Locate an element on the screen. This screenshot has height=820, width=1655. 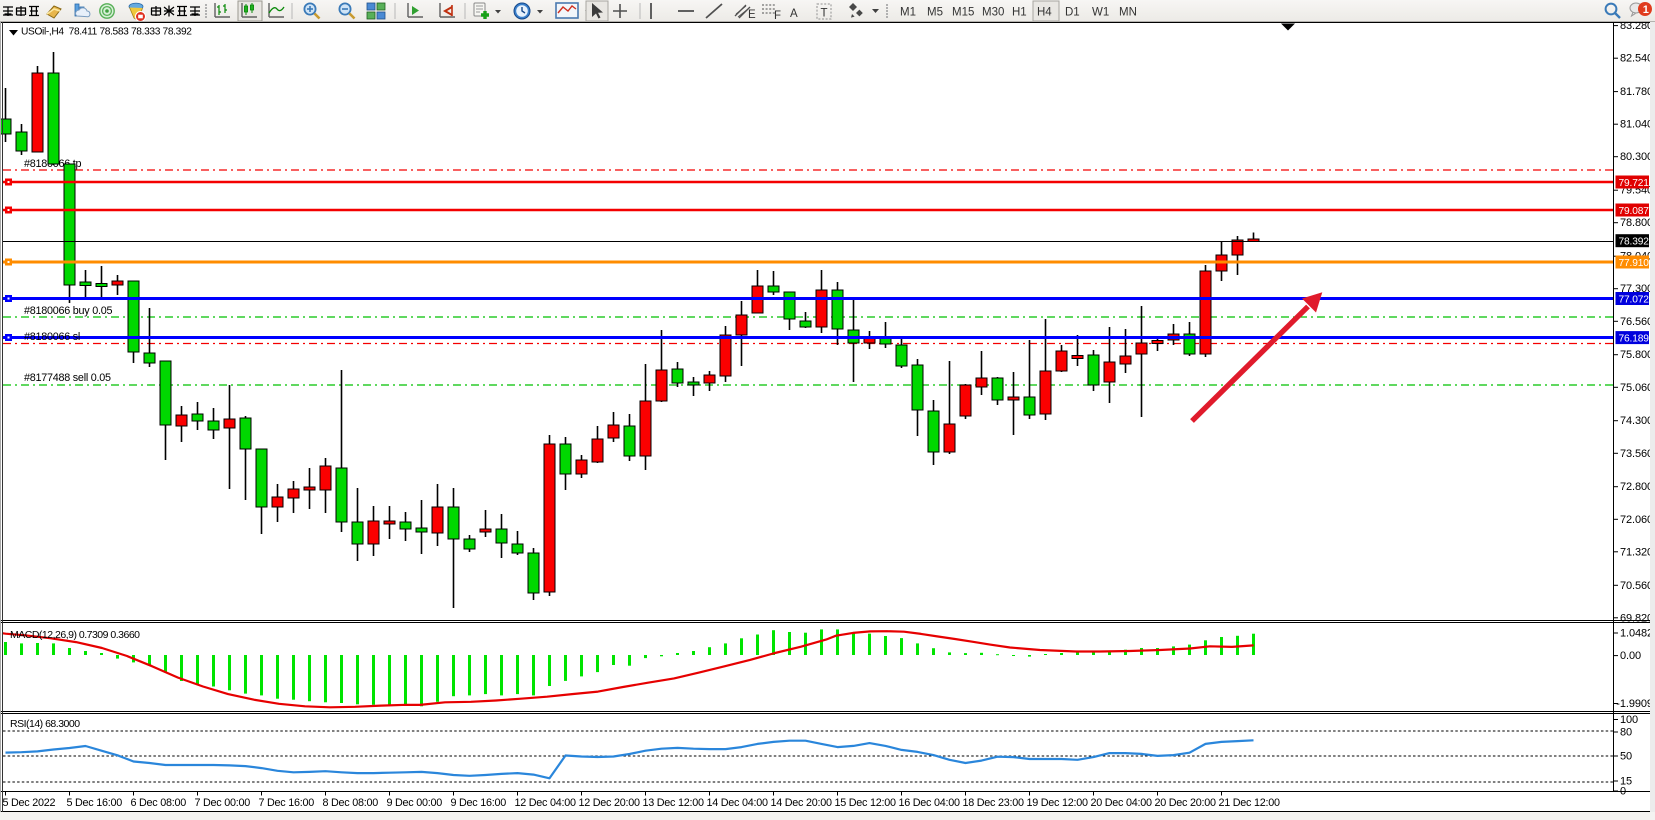
svg-text: 6 Dec 08:00 is located at coordinates (159, 803).